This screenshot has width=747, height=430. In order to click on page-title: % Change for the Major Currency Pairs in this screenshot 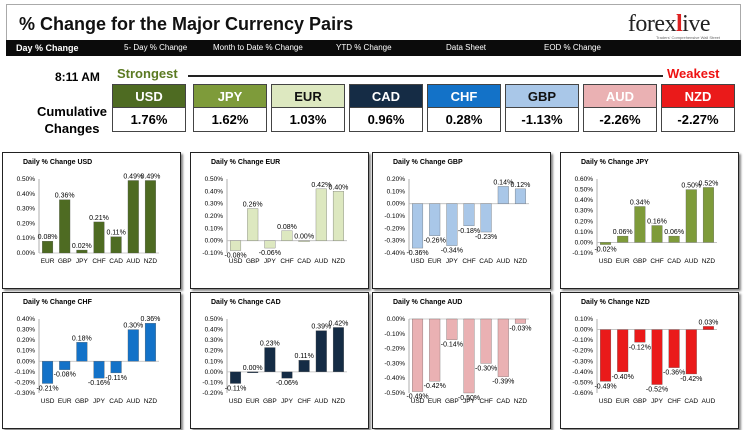, I will do `click(186, 24)`.